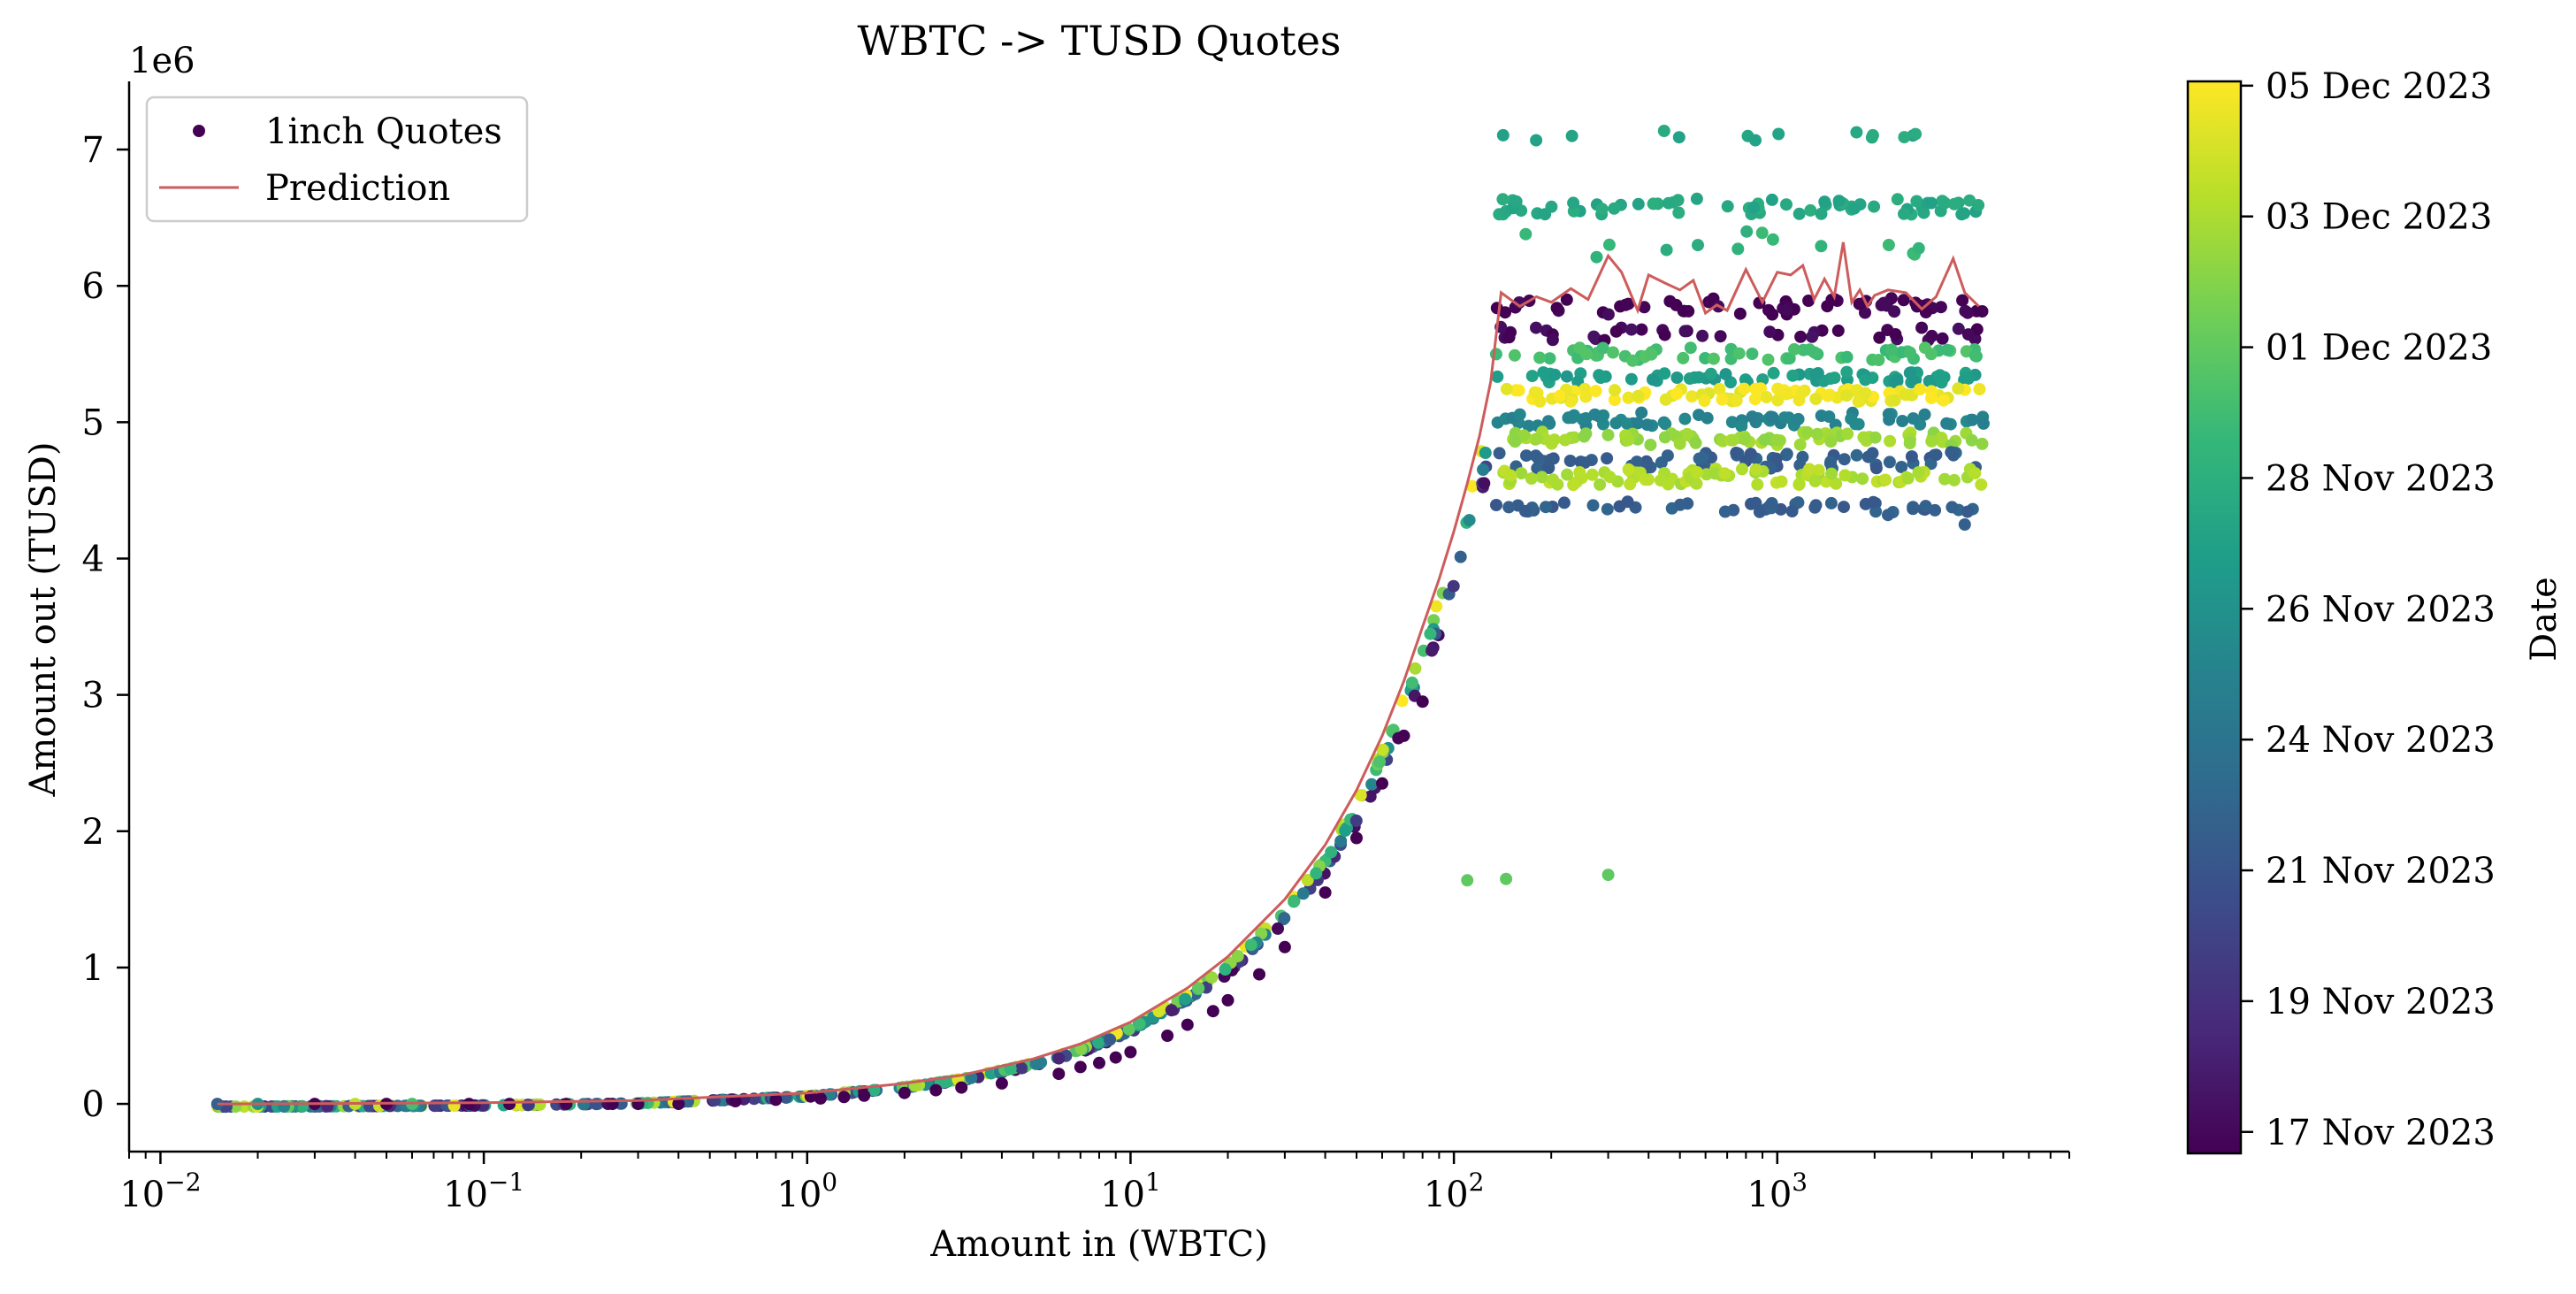 This screenshot has height=1294, width=2576. Describe the element at coordinates (2379, 86) in the screenshot. I see `colorbar-tick-label: 05 Dec 2023` at that location.